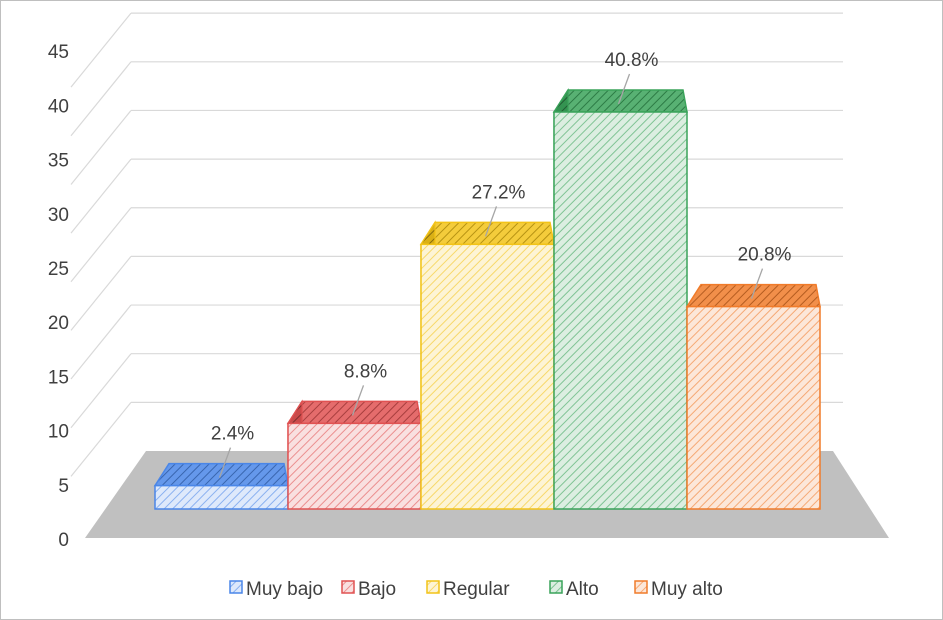 The height and width of the screenshot is (620, 943). I want to click on data-label-muy-alto: 20.8%, so click(765, 255).